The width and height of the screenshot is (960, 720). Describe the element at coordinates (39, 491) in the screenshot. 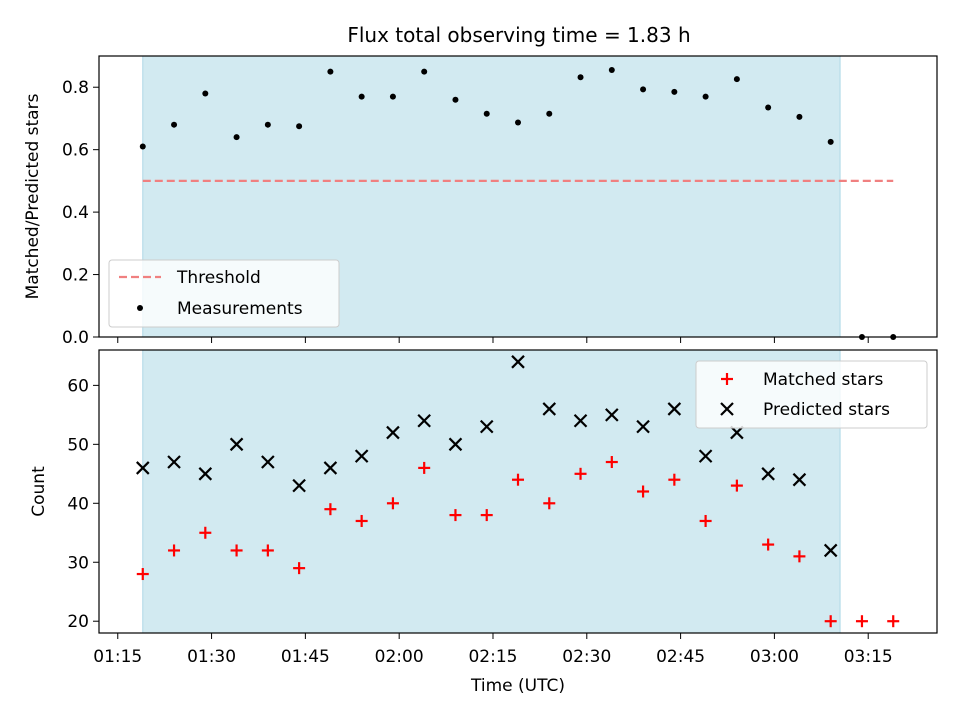

I see `count-y-axis-label: Count` at that location.